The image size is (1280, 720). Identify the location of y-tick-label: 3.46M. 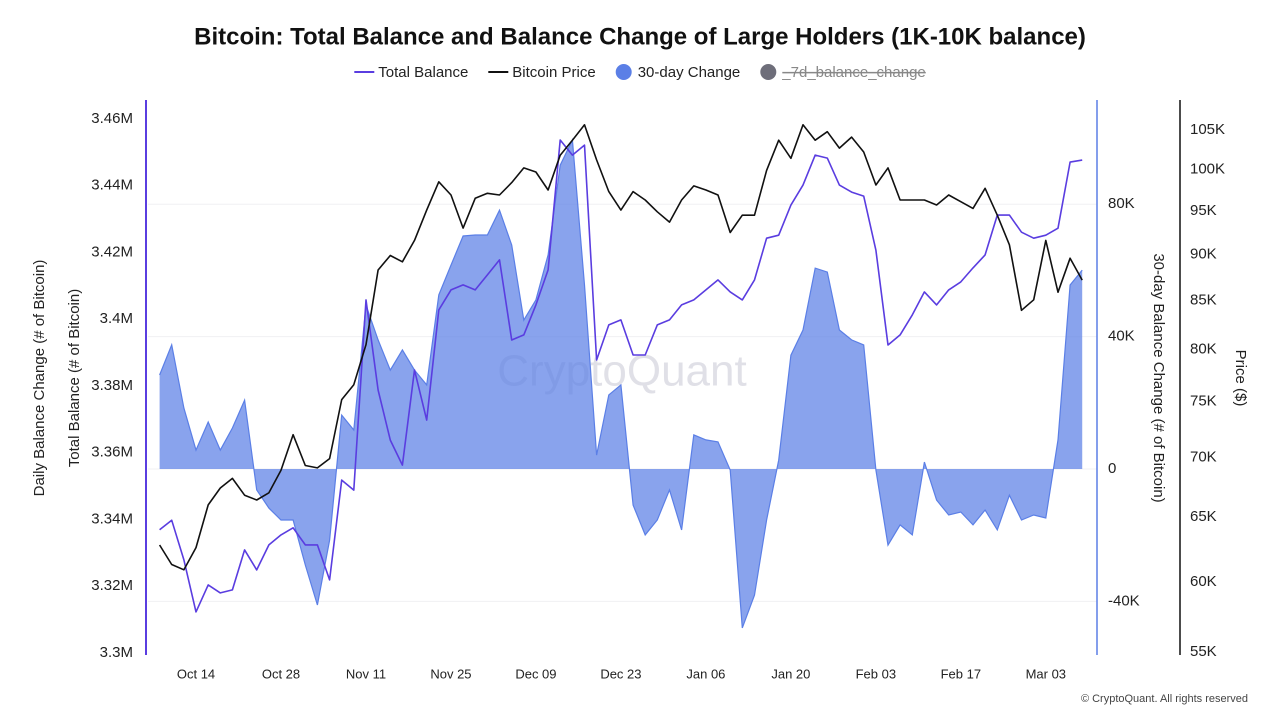
(112, 118).